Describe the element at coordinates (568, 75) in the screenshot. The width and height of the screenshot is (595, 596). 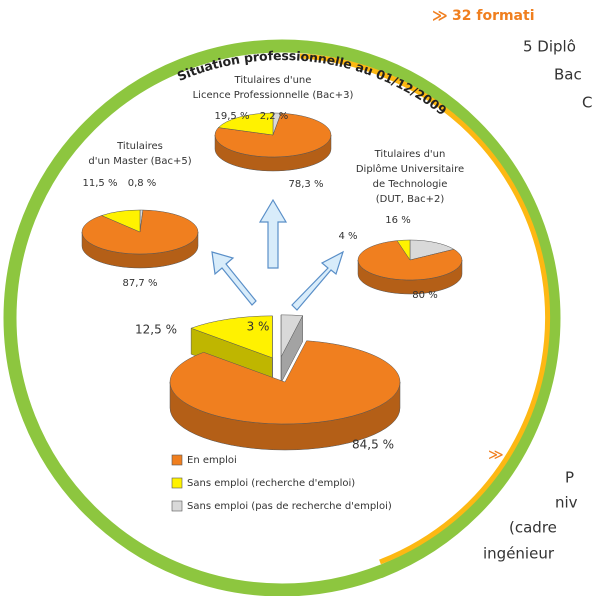
I see `side-line: Bac` at that location.